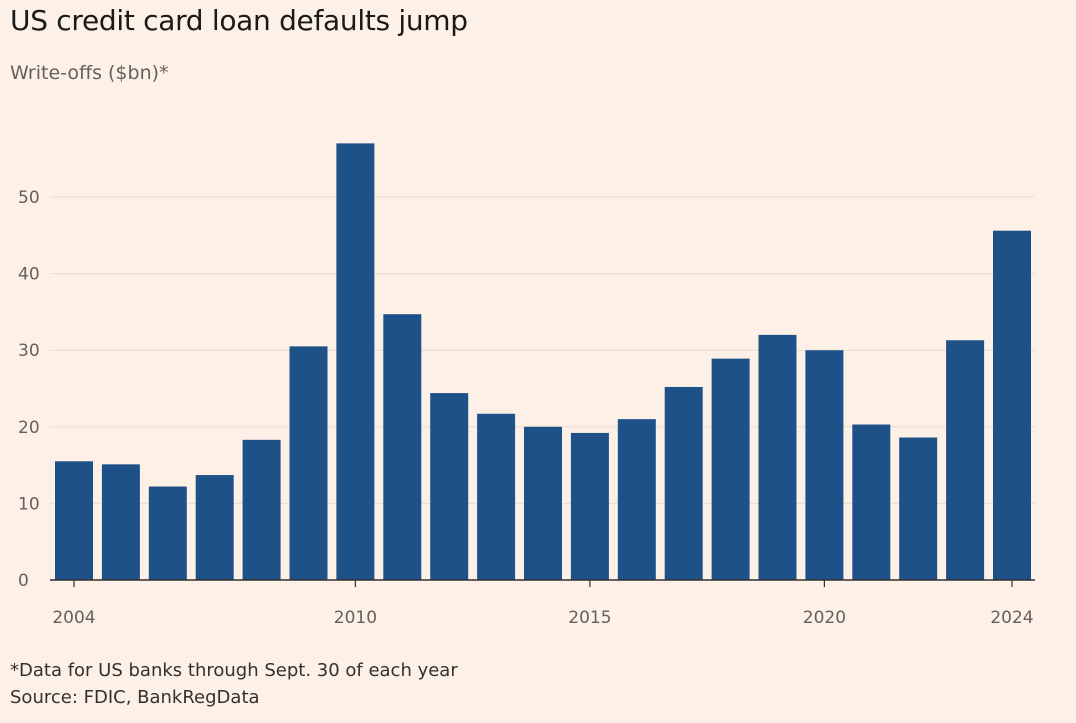 This screenshot has width=1076, height=723. What do you see at coordinates (308, 463) in the screenshot?
I see `bar-2009` at bounding box center [308, 463].